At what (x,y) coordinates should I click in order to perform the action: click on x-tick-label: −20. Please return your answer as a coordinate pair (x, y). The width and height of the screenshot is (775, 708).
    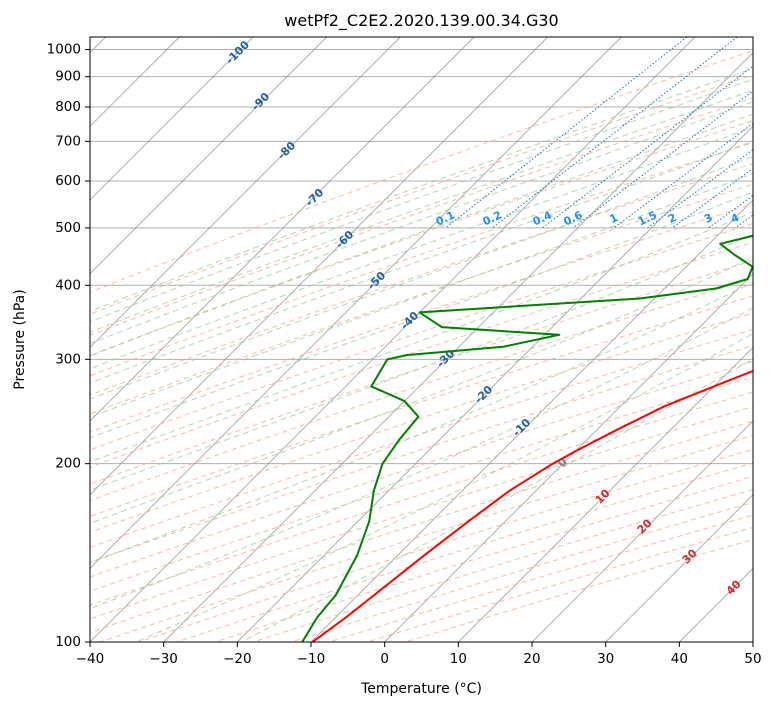
    Looking at the image, I should click on (237, 659).